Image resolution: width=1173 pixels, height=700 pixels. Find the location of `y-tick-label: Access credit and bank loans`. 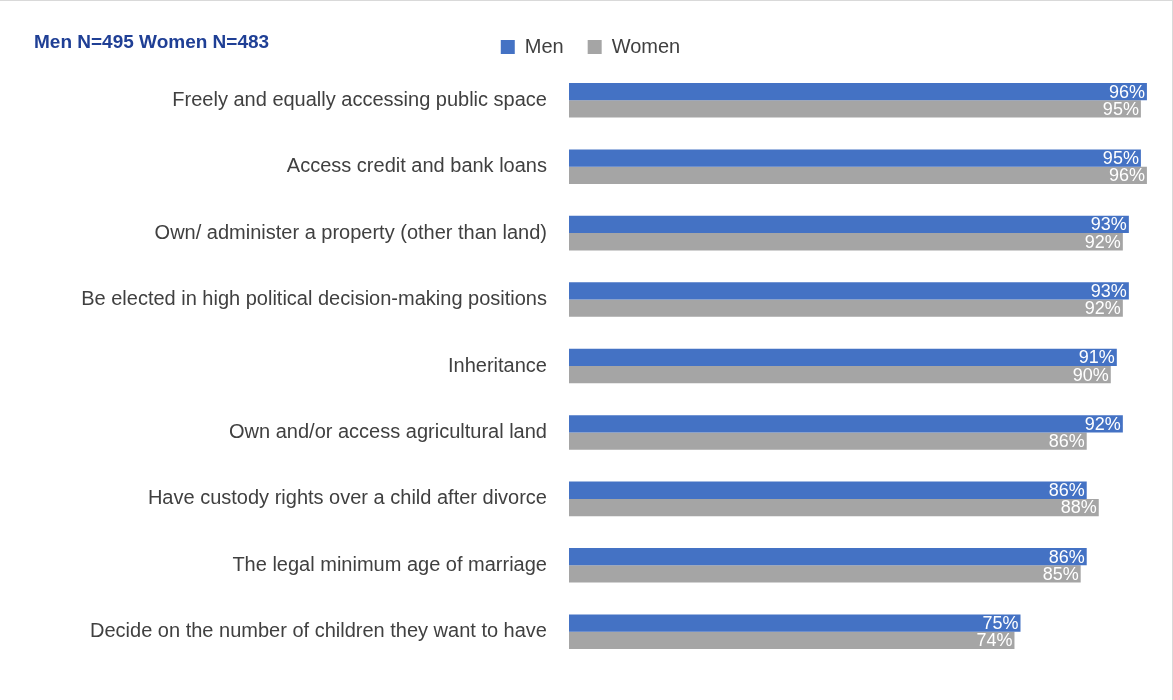

y-tick-label: Access credit and bank loans is located at coordinates (416, 165).